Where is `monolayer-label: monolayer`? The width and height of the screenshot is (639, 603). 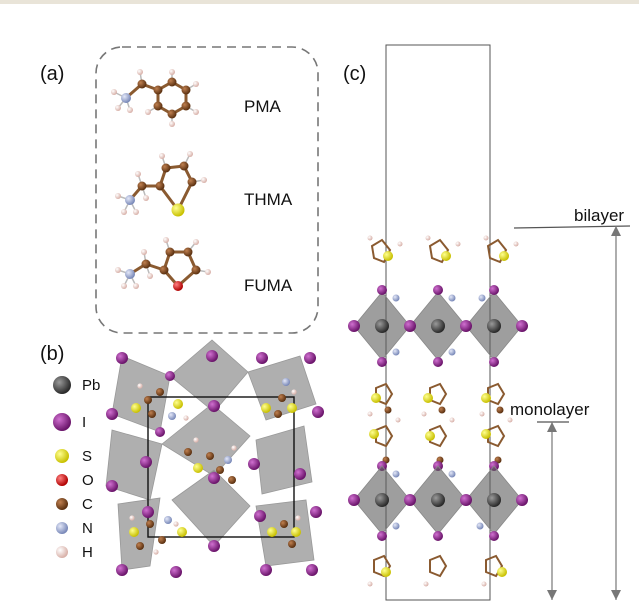 monolayer-label: monolayer is located at coordinates (550, 409).